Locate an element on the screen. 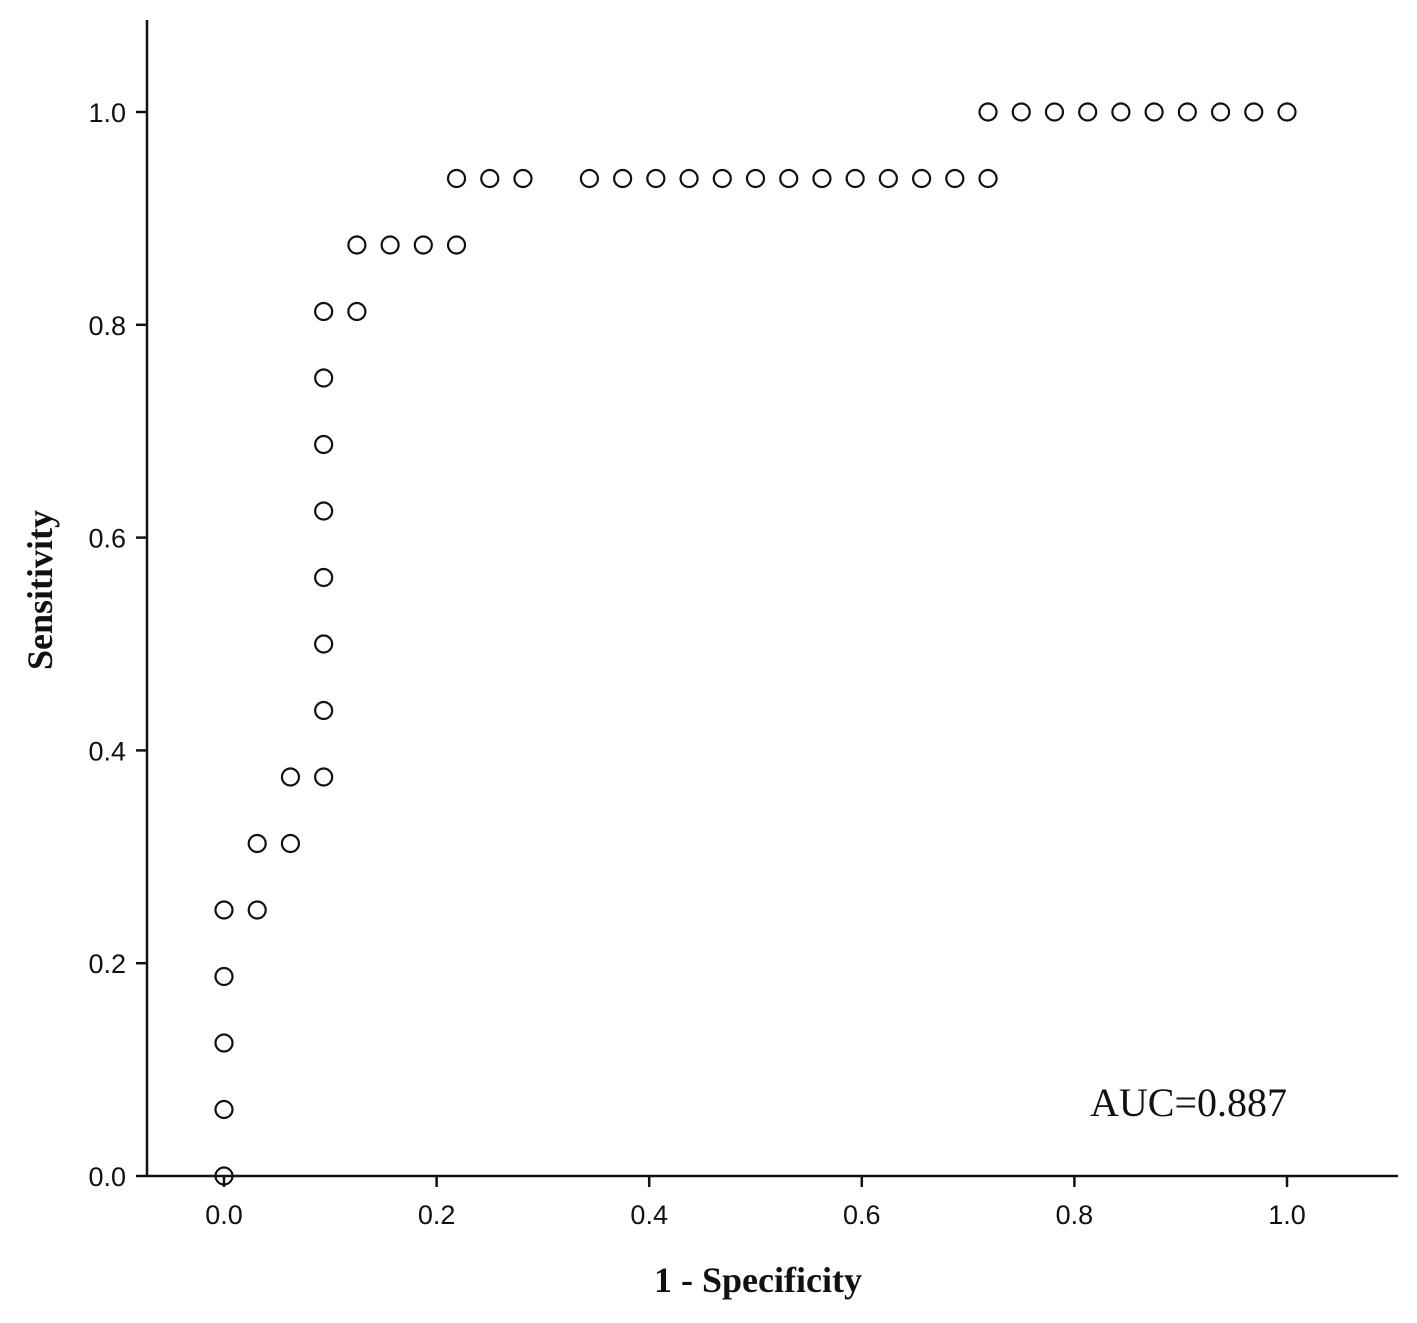  x-tick-label: 0.4 is located at coordinates (649, 1215).